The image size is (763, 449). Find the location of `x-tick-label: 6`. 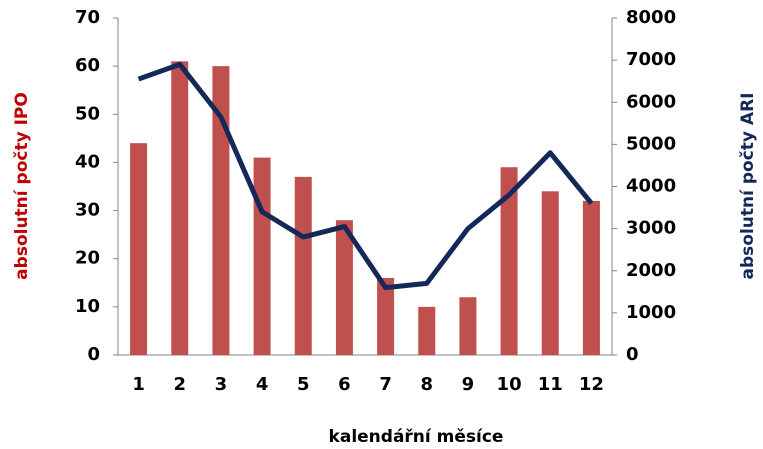

x-tick-label: 6 is located at coordinates (344, 384).